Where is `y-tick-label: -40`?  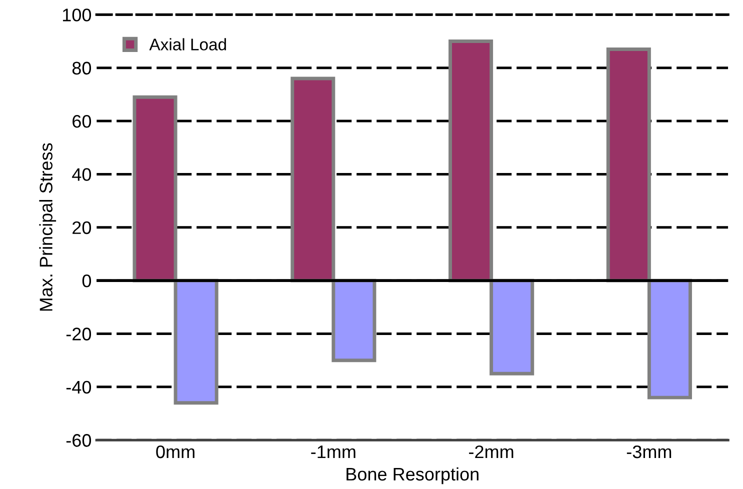 y-tick-label: -40 is located at coordinates (79, 387).